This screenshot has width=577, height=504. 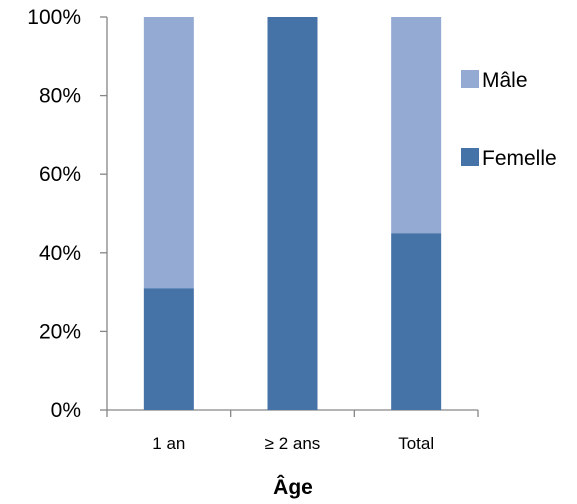 I want to click on legend-label: Femelle, so click(x=519, y=158).